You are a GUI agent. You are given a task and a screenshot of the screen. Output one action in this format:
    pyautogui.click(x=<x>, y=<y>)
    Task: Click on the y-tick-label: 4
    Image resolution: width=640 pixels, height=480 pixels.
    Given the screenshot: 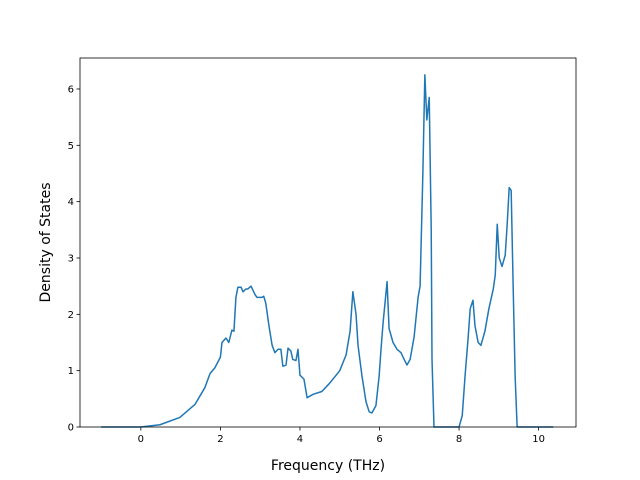 What is the action you would take?
    pyautogui.click(x=71, y=202)
    